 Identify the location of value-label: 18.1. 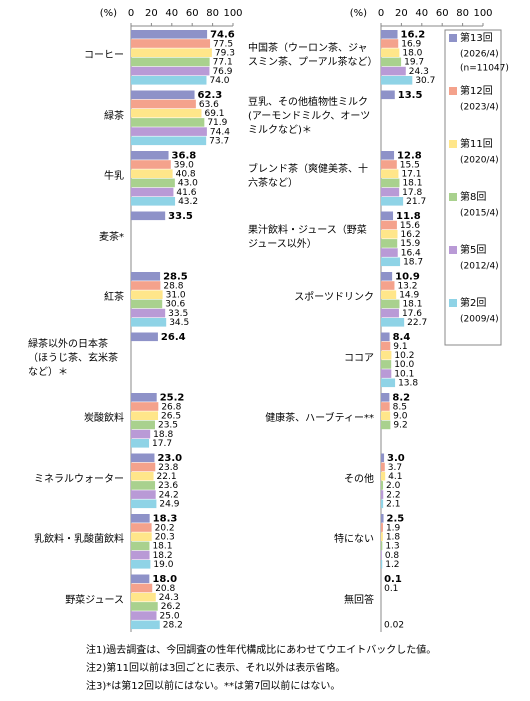
(162, 547).